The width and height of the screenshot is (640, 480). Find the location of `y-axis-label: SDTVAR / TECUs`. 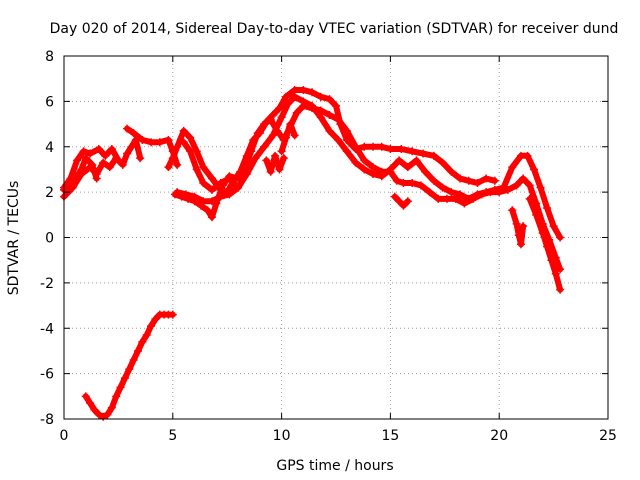

y-axis-label: SDTVAR / TECUs is located at coordinates (14, 238).